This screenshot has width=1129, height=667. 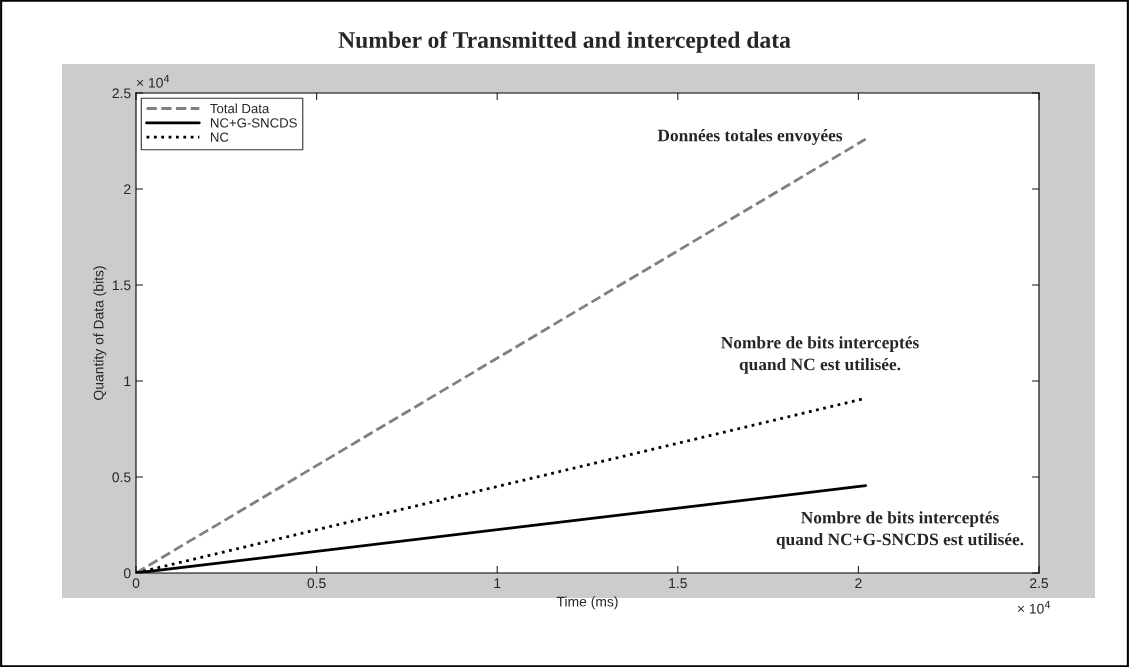 I want to click on x-tick-label: 2.5, so click(x=1039, y=583).